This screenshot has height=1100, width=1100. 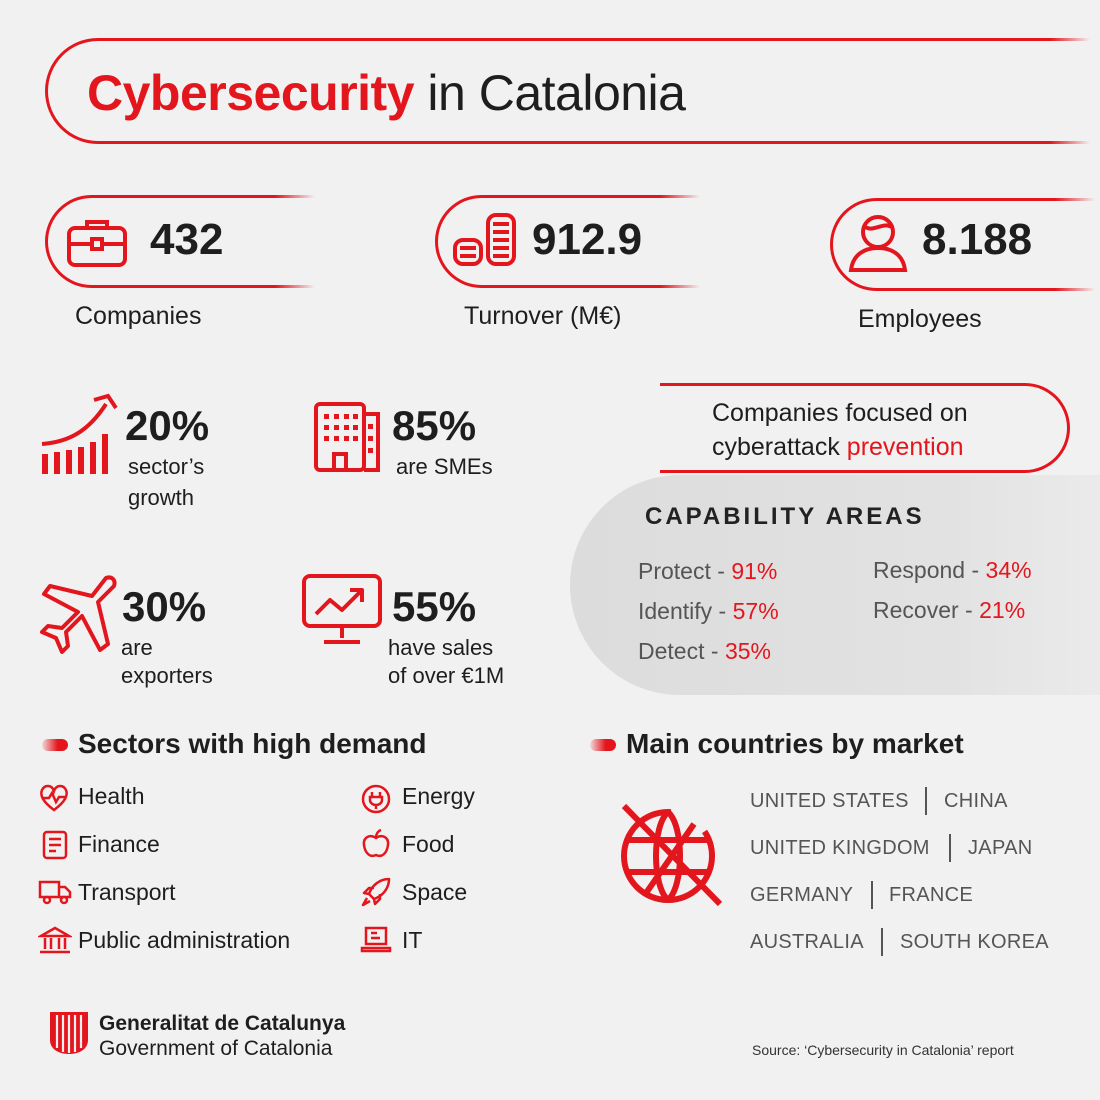 I want to click on sectors-heading: Sectors with high demand, so click(x=252, y=743).